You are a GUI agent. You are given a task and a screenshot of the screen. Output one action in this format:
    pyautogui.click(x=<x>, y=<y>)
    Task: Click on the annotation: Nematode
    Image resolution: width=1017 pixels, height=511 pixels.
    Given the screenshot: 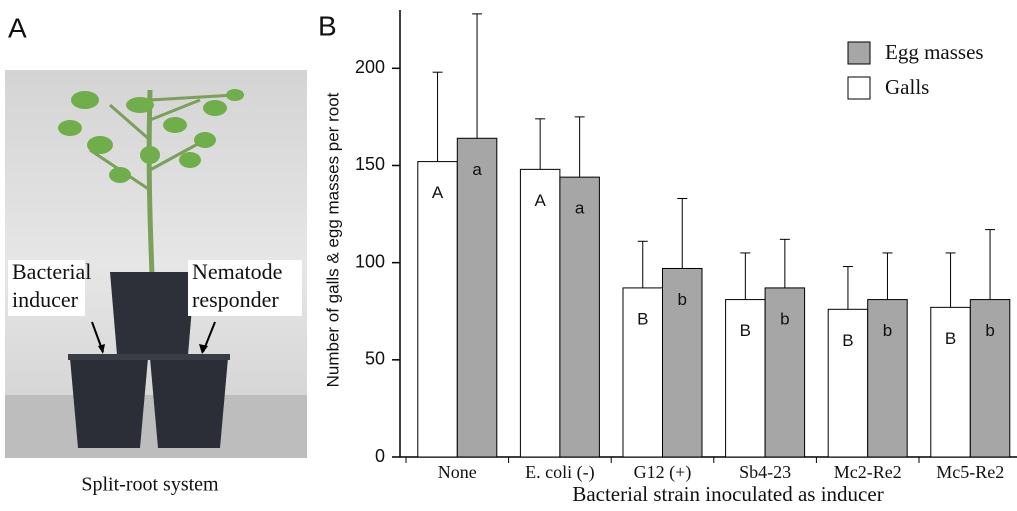 What is the action you would take?
    pyautogui.click(x=237, y=271)
    